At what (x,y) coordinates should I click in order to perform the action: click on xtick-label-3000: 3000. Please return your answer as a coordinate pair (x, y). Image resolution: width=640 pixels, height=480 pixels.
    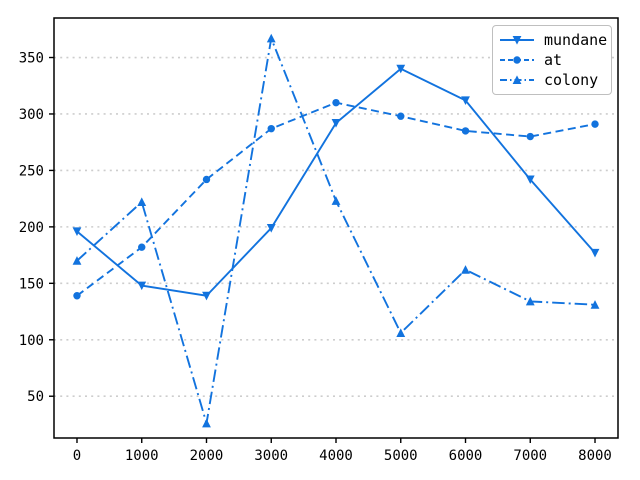
    Looking at the image, I should click on (271, 456).